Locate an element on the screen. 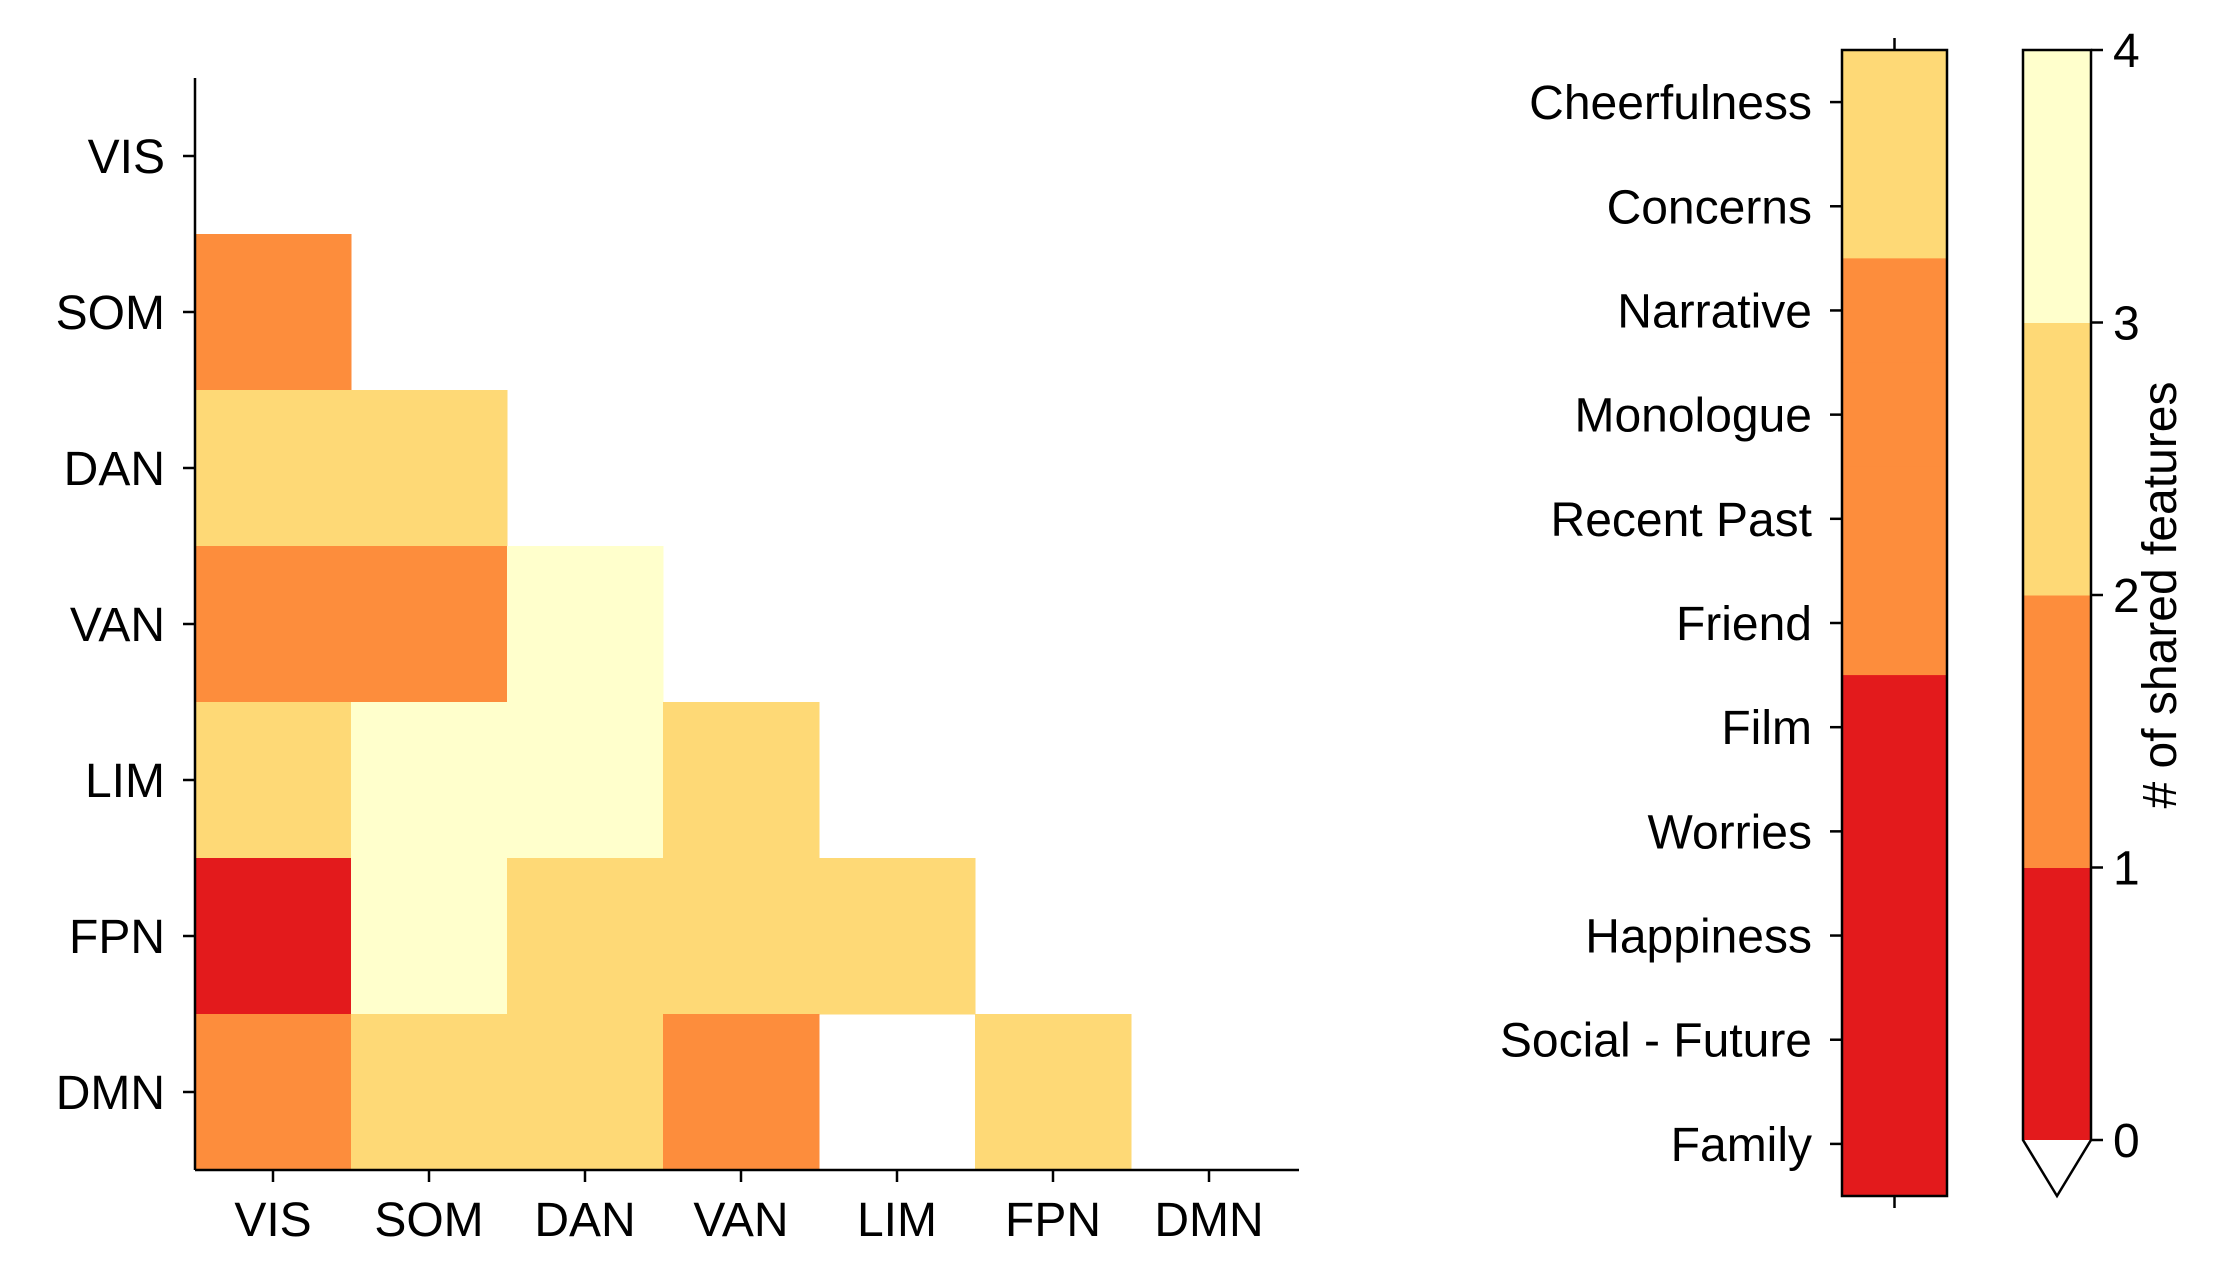 The width and height of the screenshot is (2213, 1268). heatmap-cell-fpn-som is located at coordinates (429, 936).